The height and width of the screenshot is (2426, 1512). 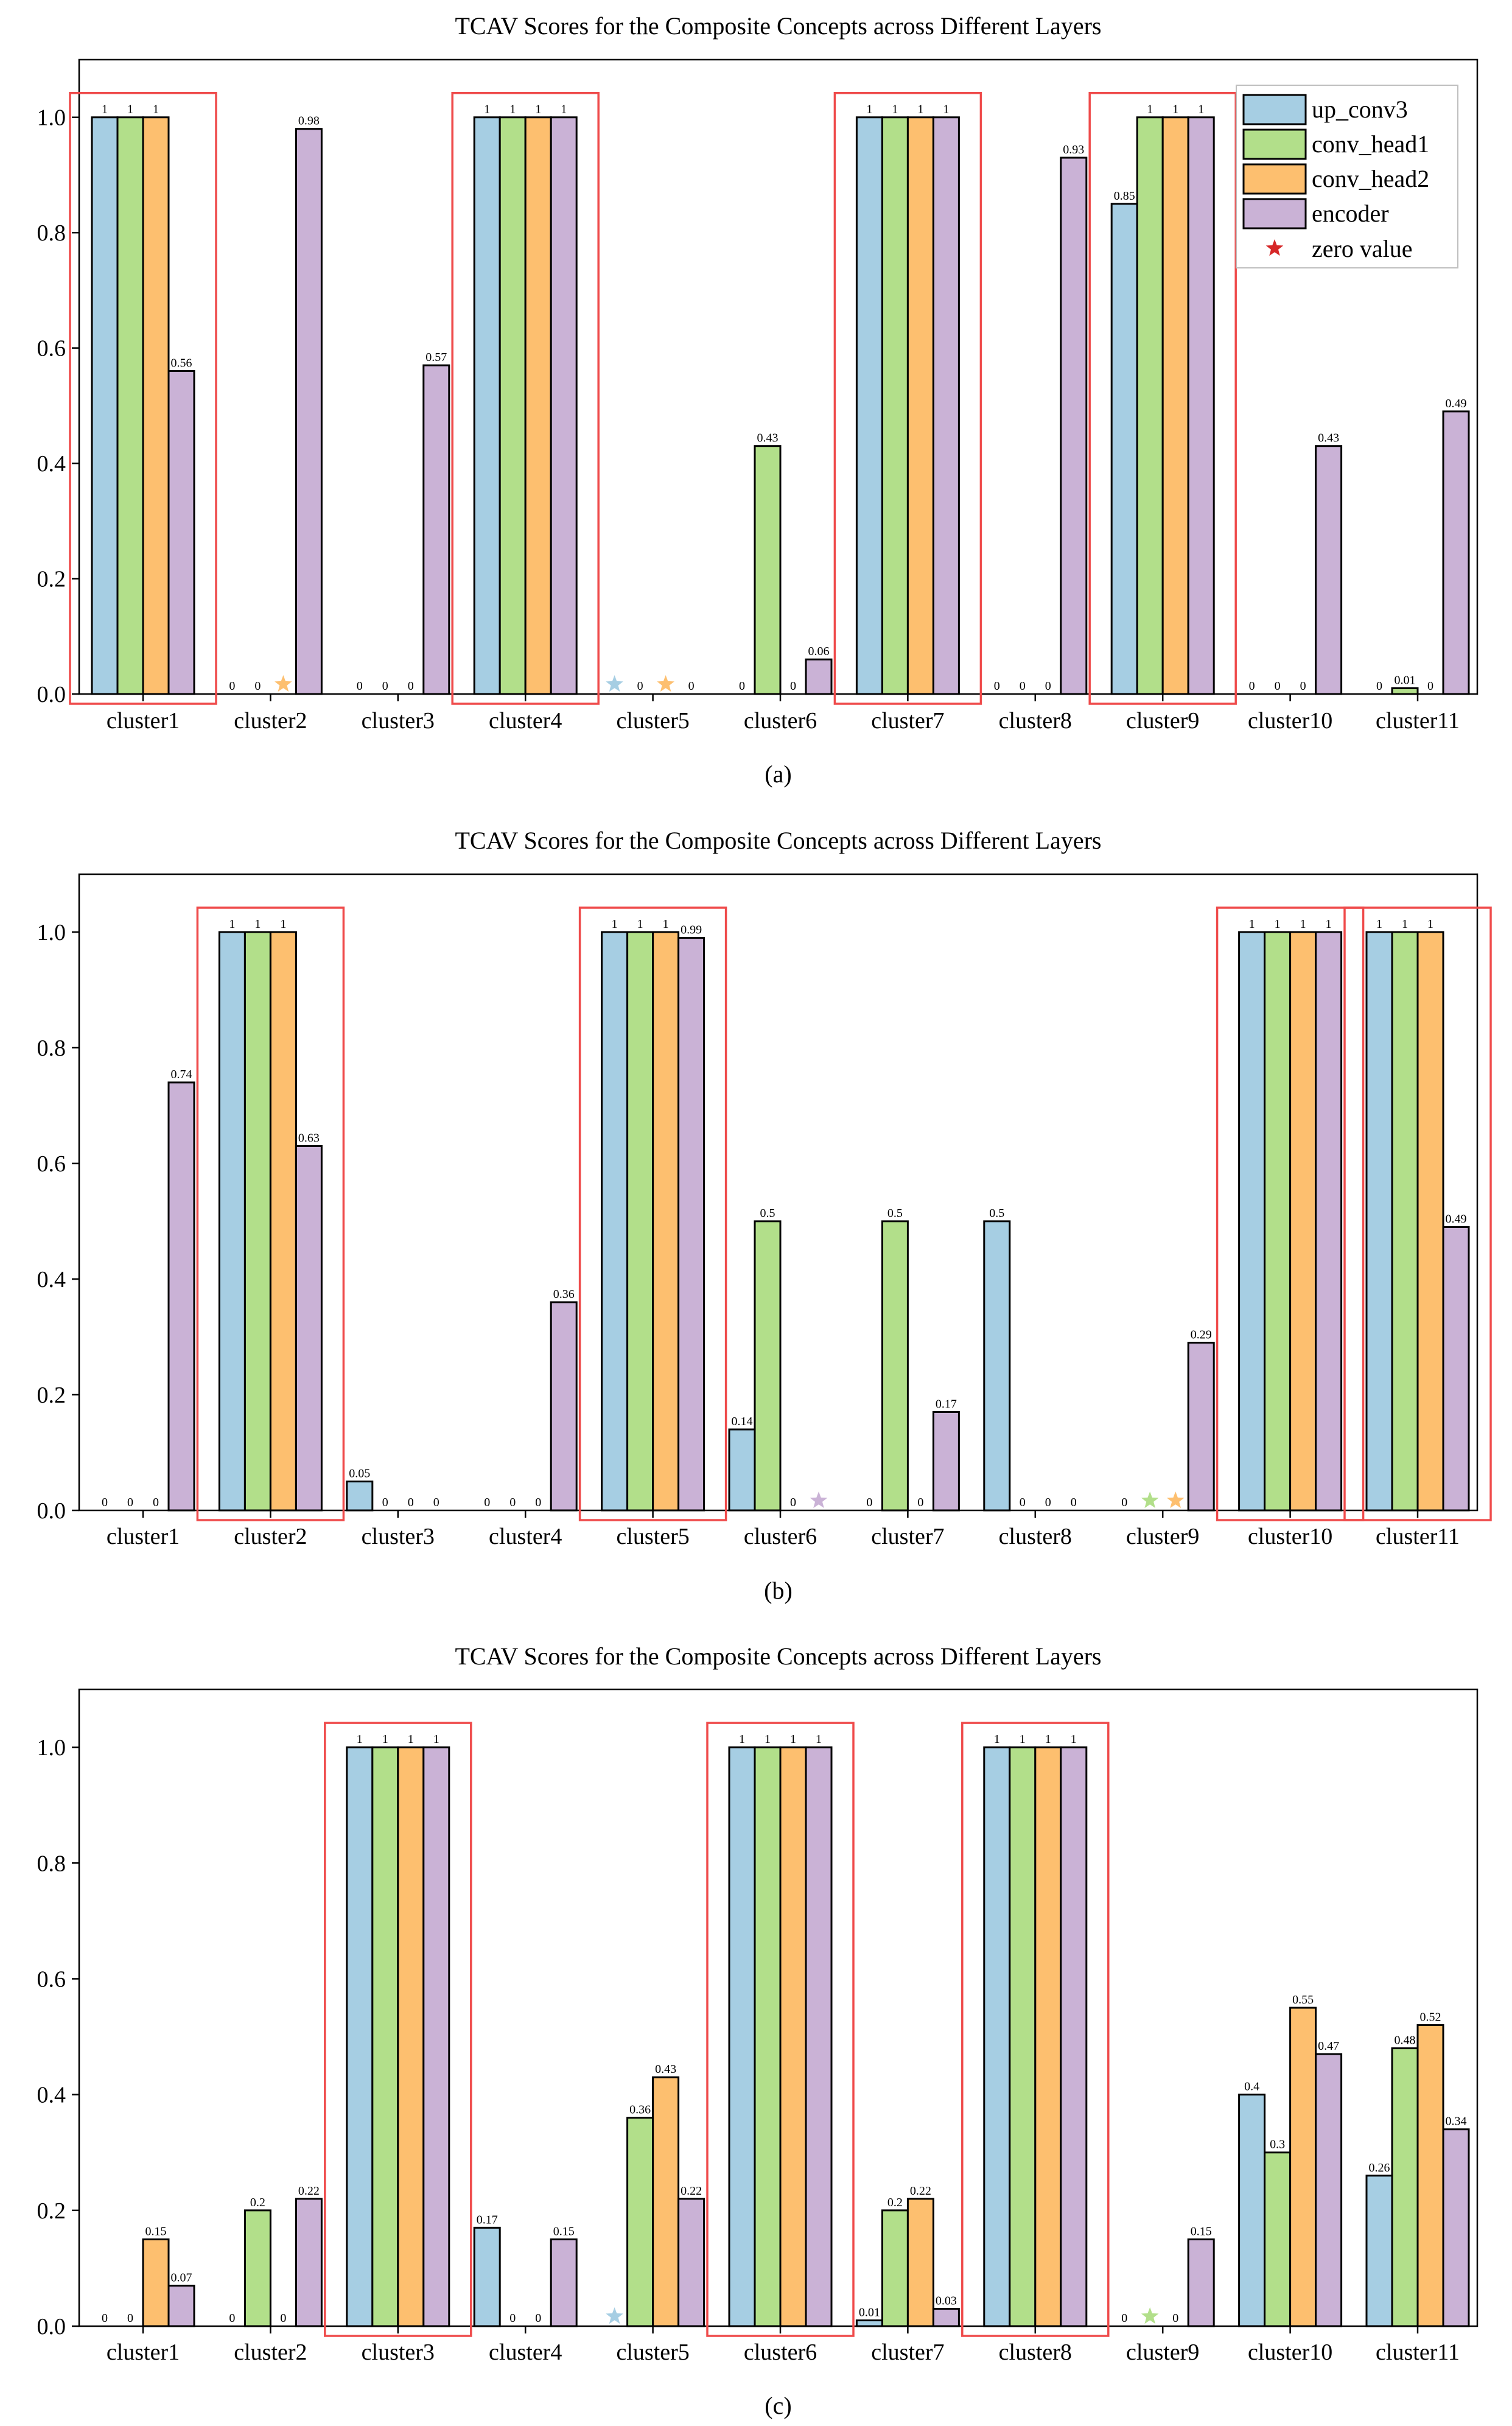 I want to click on x-tick-label: cluster4, so click(x=525, y=721).